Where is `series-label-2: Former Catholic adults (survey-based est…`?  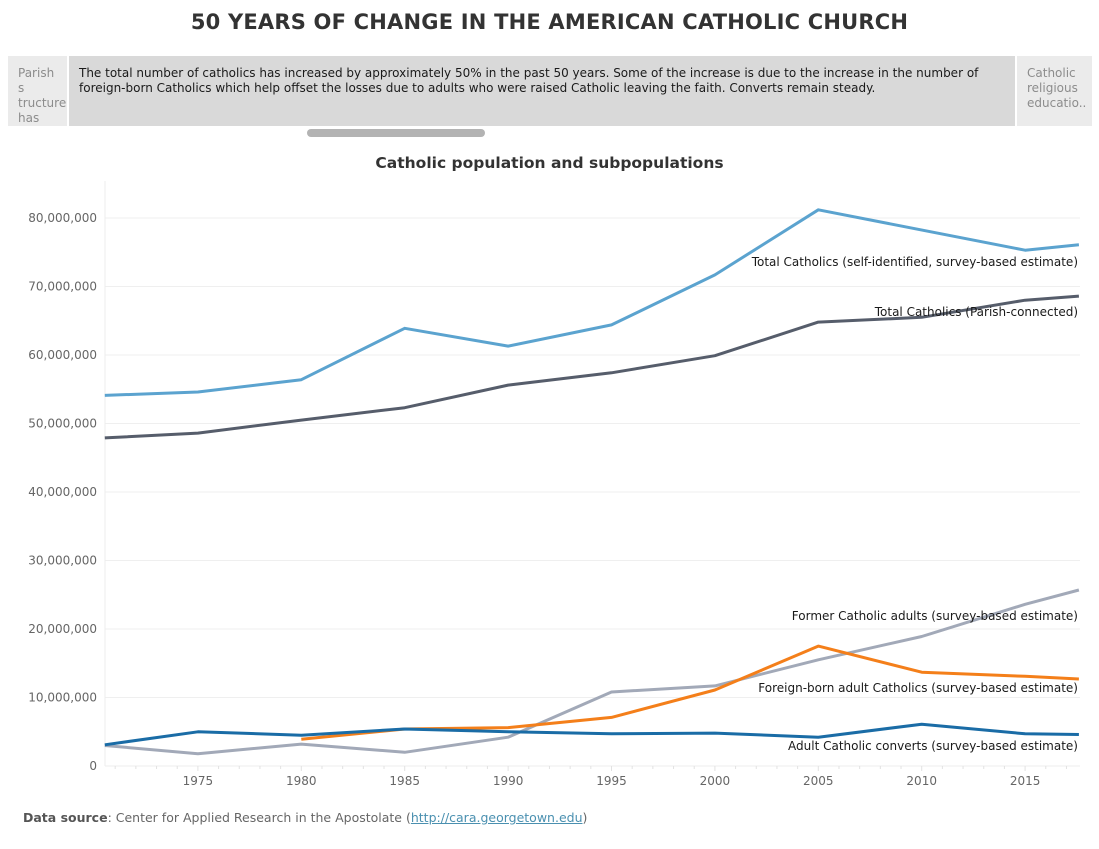 series-label-2: Former Catholic adults (survey-based est… is located at coordinates (935, 616).